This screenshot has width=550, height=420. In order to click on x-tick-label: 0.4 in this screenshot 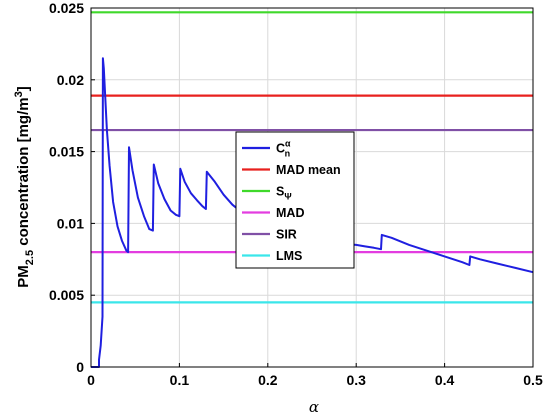, I will do `click(445, 380)`.